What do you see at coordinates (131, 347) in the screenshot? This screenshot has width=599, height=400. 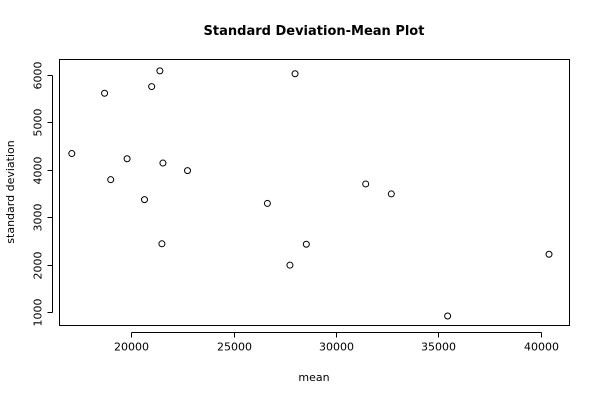 I see `x-tick-label: 20000` at bounding box center [131, 347].